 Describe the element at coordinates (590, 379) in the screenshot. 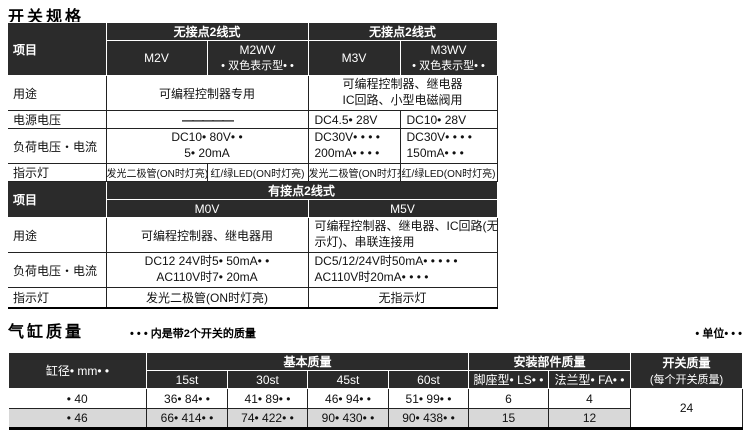

I see `flange-mount-header: 法兰型• FA• •` at that location.